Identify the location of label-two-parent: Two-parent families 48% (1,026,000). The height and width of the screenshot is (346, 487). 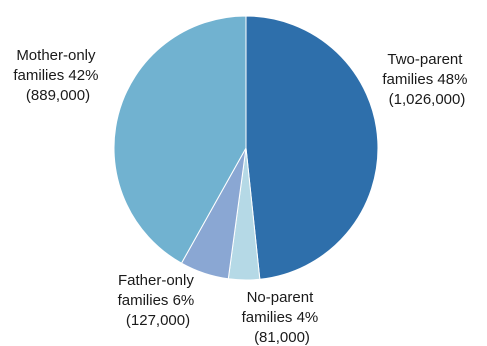
(426, 79).